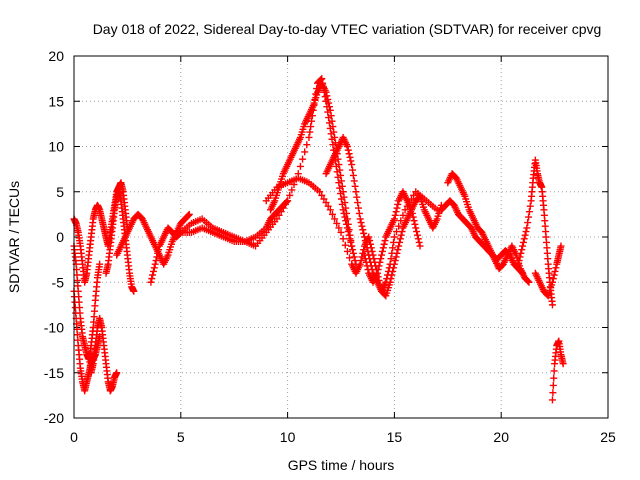 Image resolution: width=640 pixels, height=480 pixels. What do you see at coordinates (58, 282) in the screenshot?
I see `y-tick-label: -5` at bounding box center [58, 282].